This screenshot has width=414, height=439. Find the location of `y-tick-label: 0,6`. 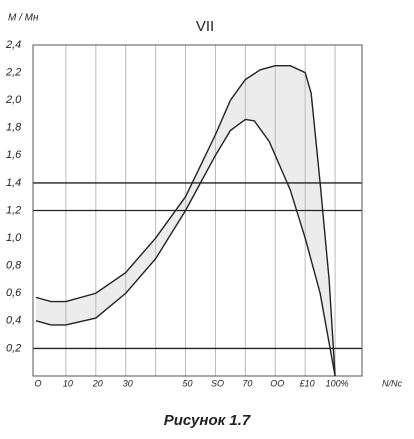

y-tick-label: 0,6 is located at coordinates (14, 293).